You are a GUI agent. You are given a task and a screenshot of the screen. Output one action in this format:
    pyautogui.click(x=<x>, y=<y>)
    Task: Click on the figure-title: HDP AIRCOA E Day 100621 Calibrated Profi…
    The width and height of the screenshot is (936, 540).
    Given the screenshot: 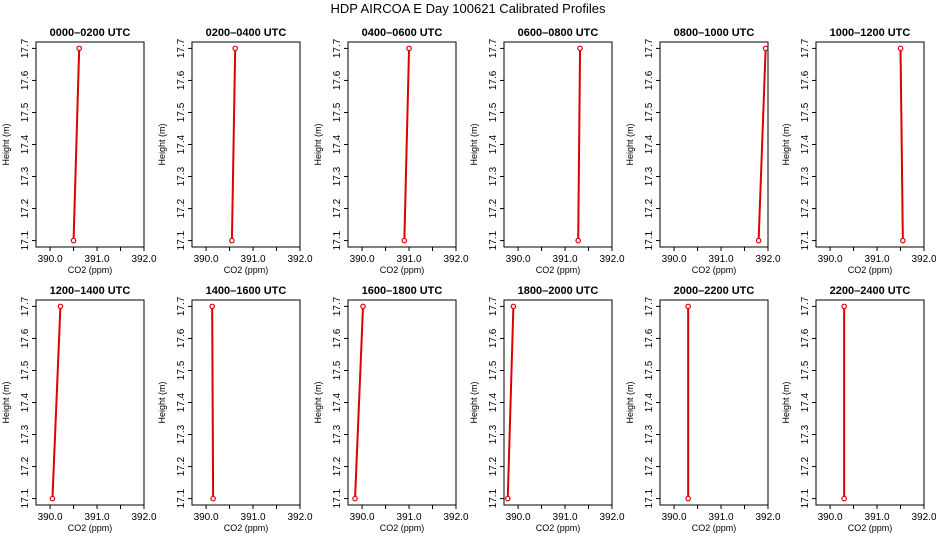 What is the action you would take?
    pyautogui.click(x=468, y=8)
    